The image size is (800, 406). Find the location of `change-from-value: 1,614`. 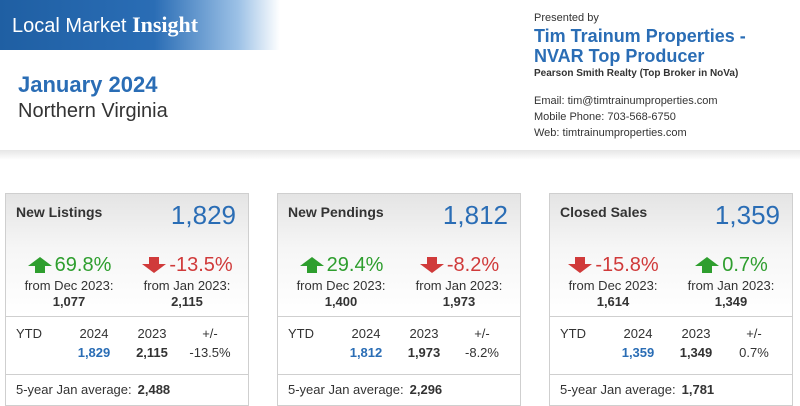

change-from-value: 1,614 is located at coordinates (613, 301).